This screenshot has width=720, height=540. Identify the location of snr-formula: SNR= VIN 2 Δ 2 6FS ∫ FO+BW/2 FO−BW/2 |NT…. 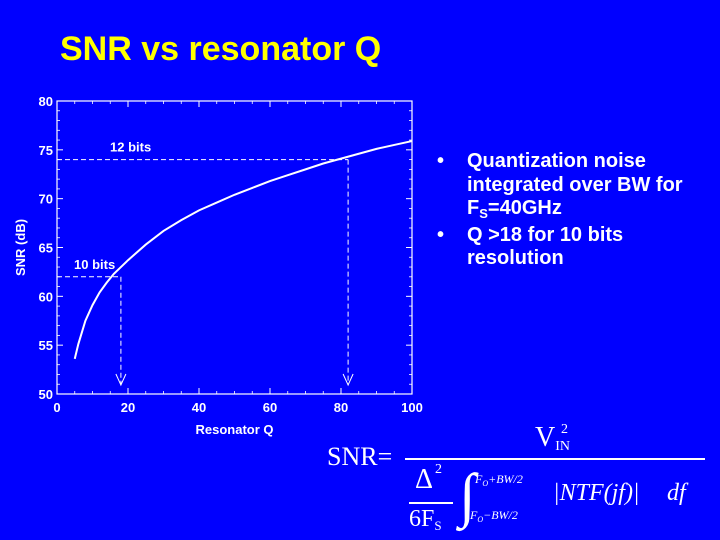
(517, 480).